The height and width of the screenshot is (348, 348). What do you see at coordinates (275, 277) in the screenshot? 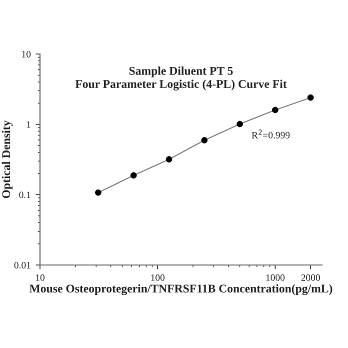
I see `x-tick-label: 1000` at bounding box center [275, 277].